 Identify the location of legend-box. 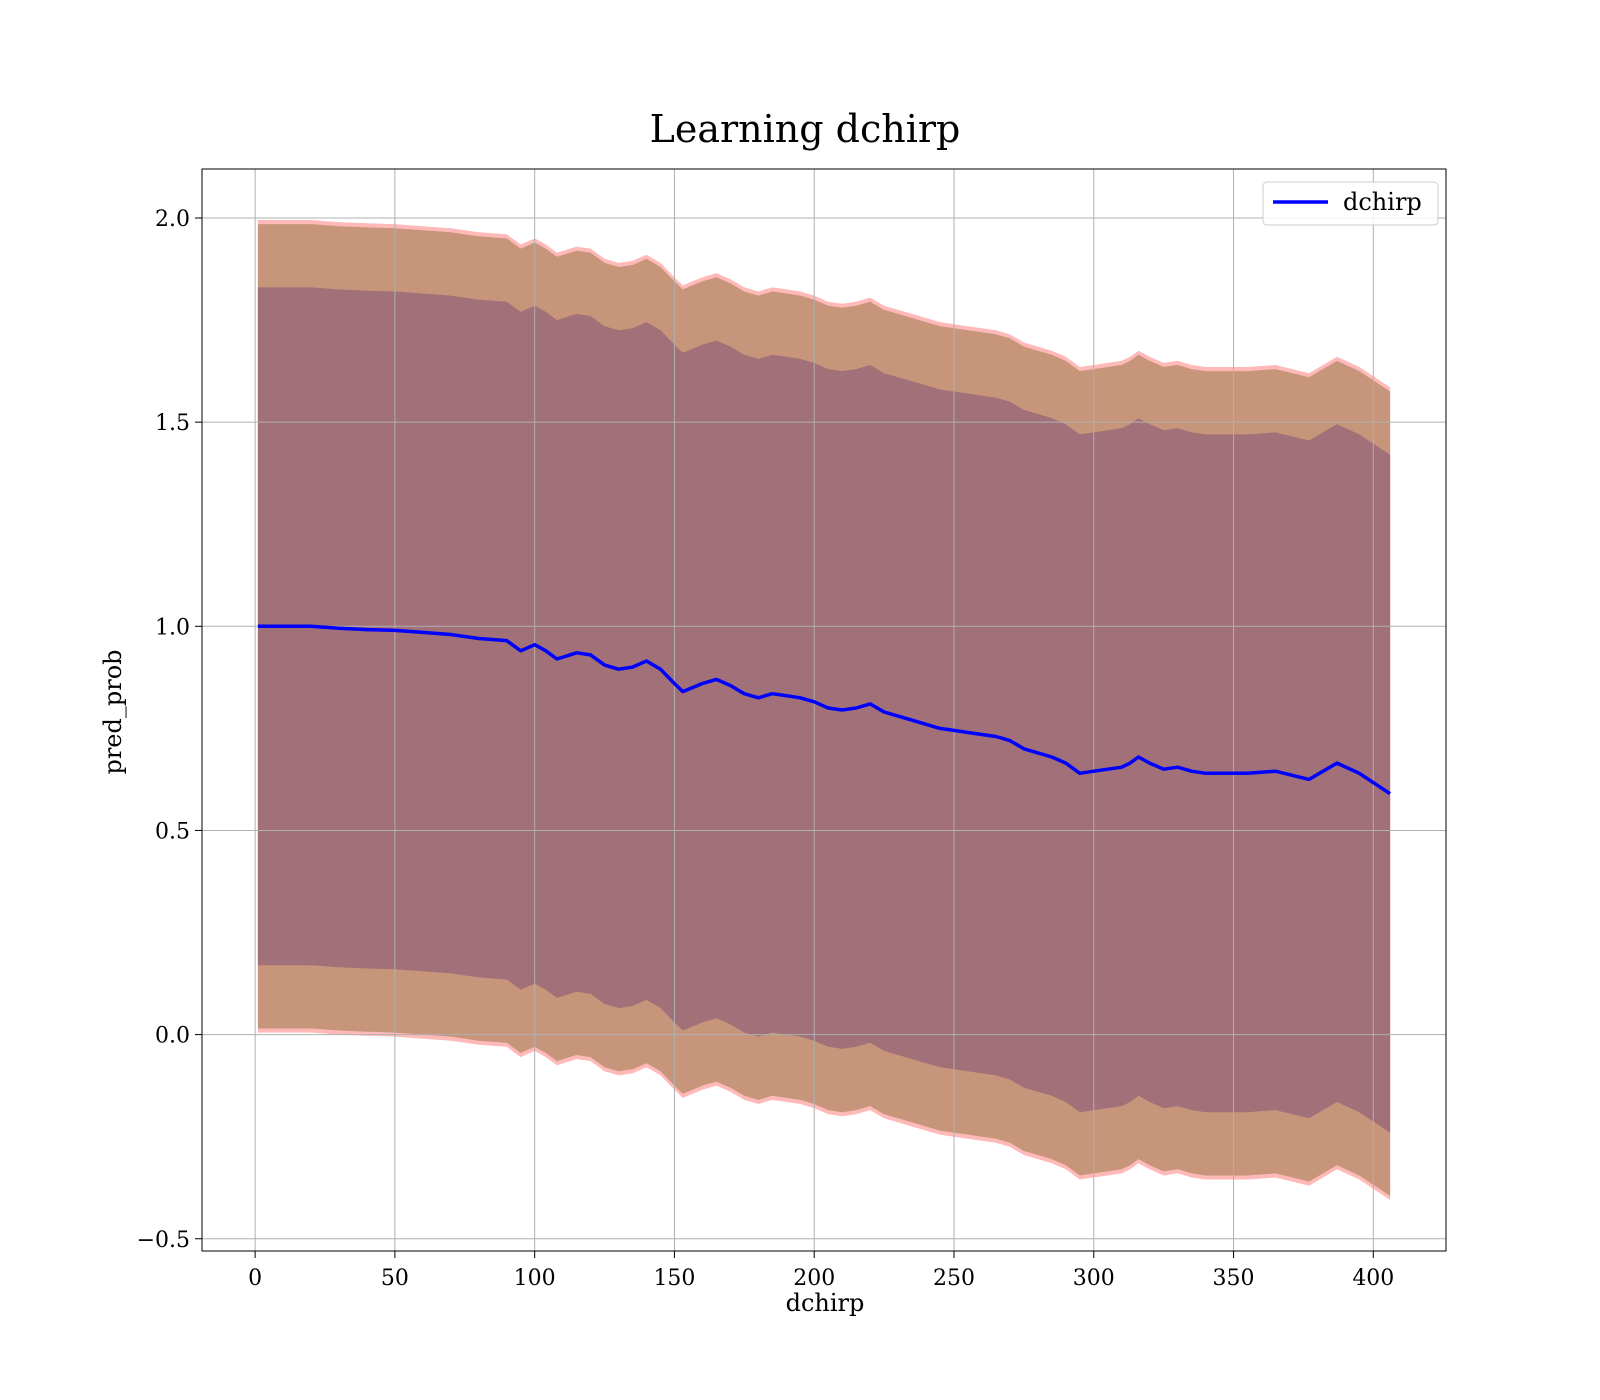
(1350, 203).